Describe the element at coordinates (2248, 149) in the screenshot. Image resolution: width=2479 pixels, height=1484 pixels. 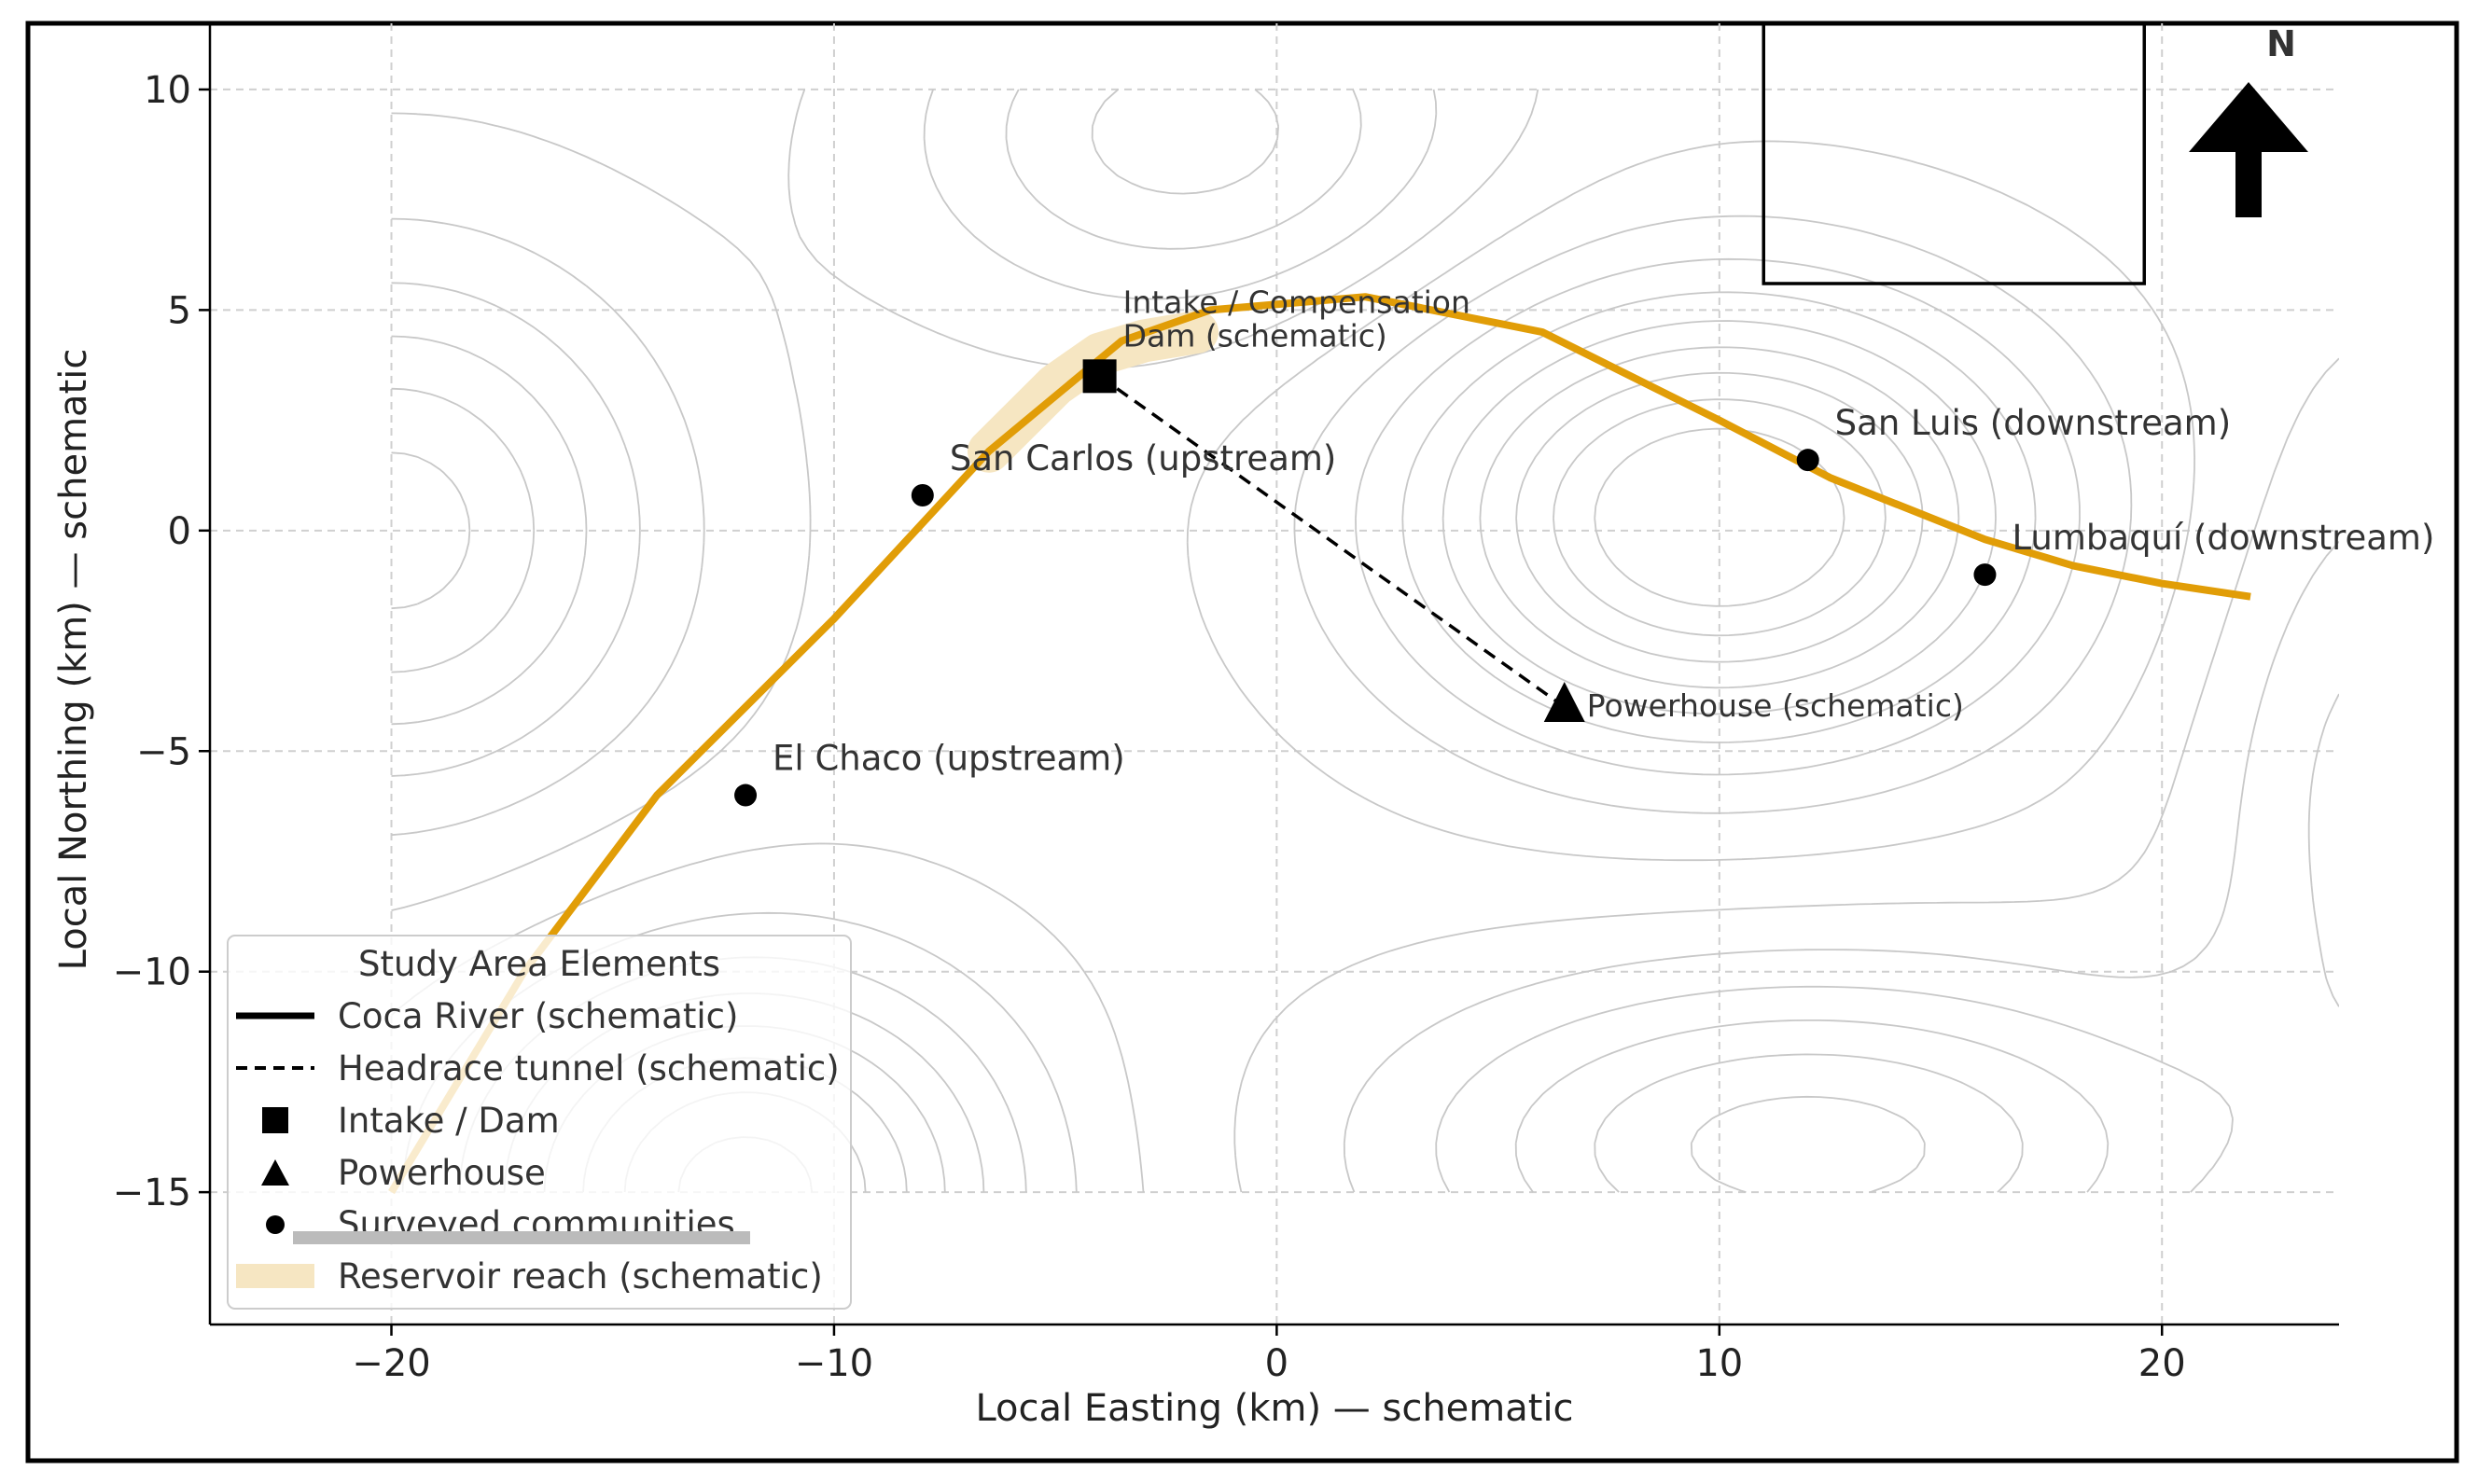
I see `north-arrow-icon` at that location.